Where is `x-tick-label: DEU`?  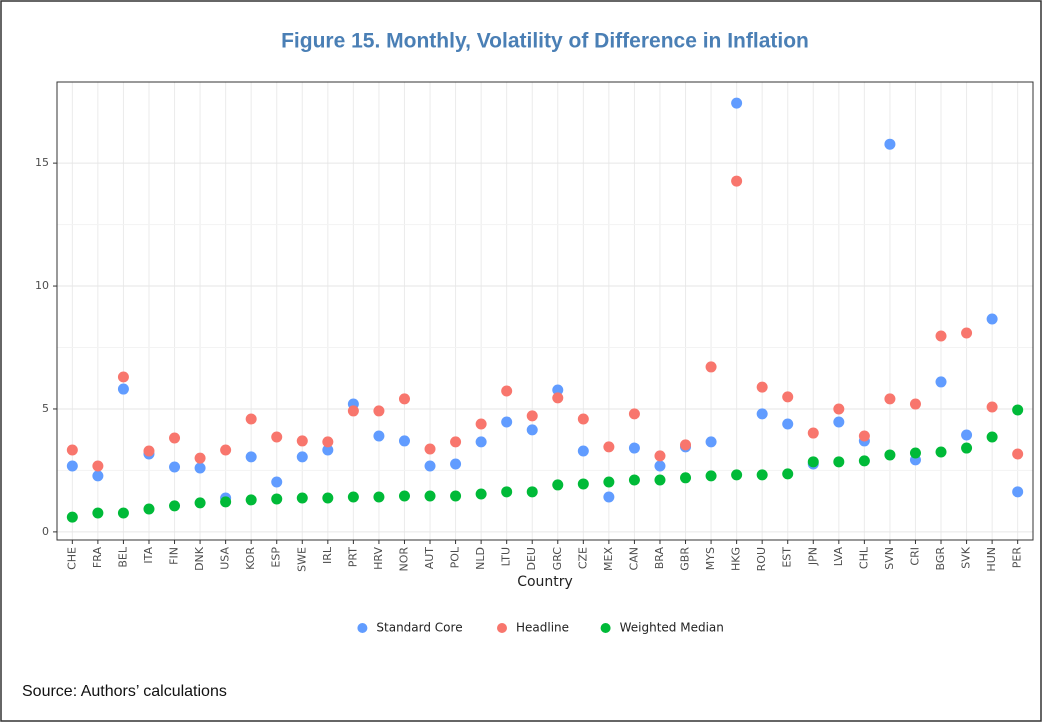 x-tick-label: DEU is located at coordinates (531, 558).